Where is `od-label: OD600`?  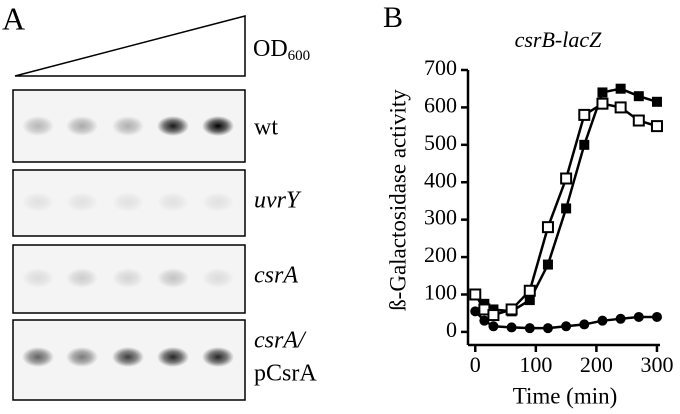
od-label: OD600 is located at coordinates (281, 50).